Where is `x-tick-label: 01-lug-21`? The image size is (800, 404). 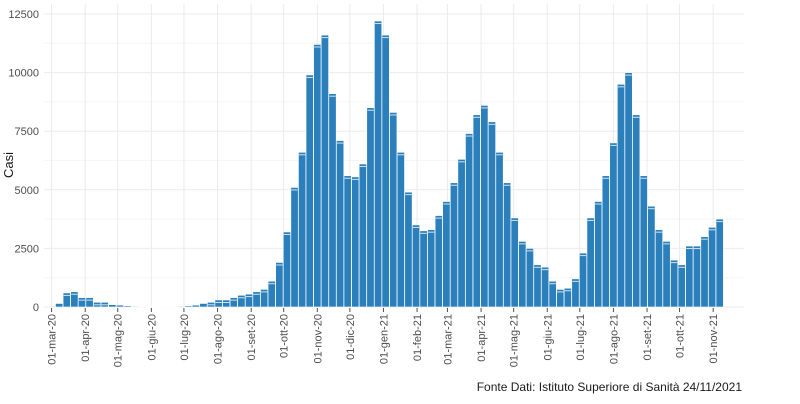 x-tick-label: 01-lug-21 is located at coordinates (581, 337).